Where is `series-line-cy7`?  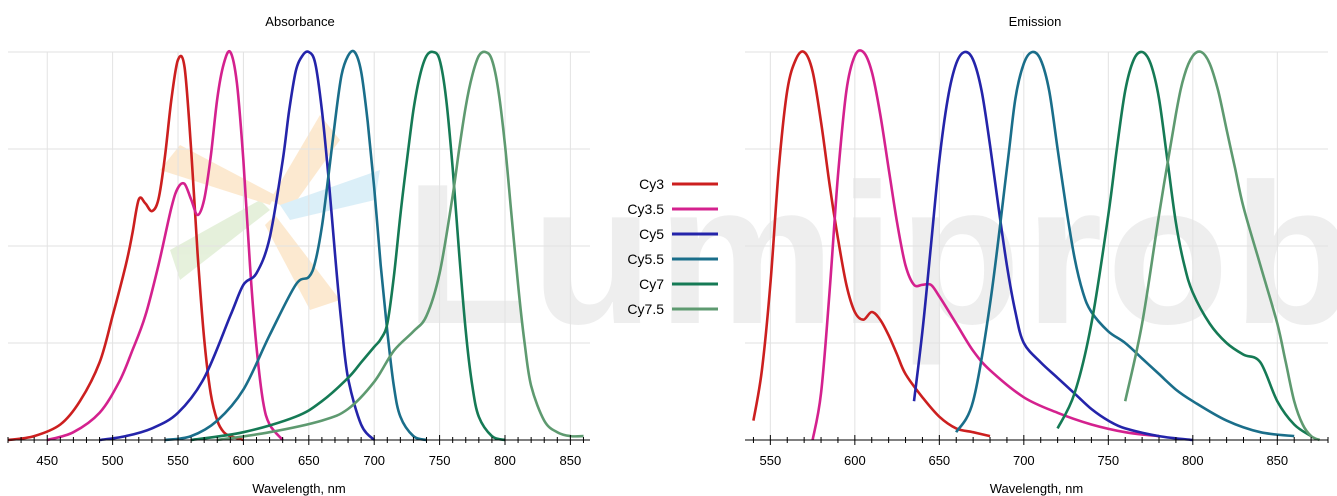 series-line-cy7 is located at coordinates (1184, 244).